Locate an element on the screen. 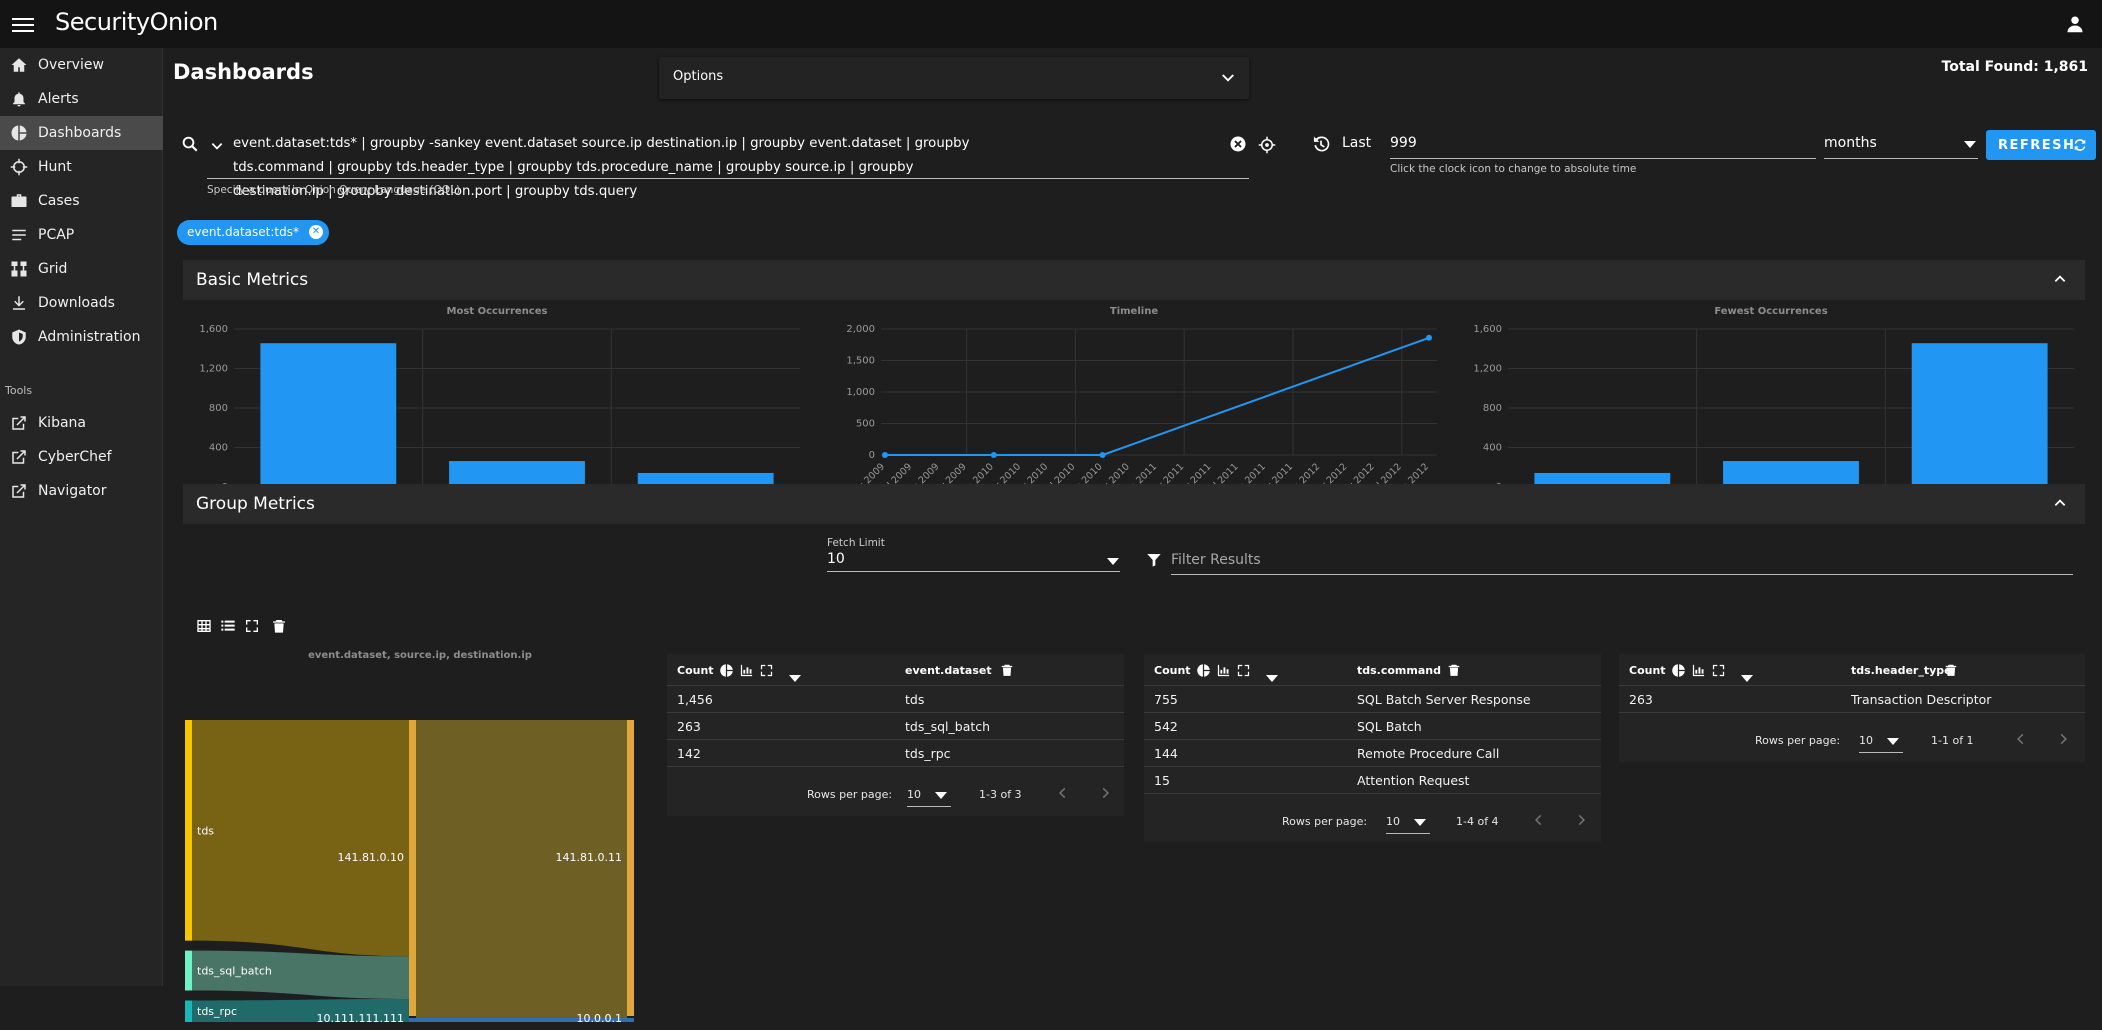  time-unit-select: months is located at coordinates (1850, 143).